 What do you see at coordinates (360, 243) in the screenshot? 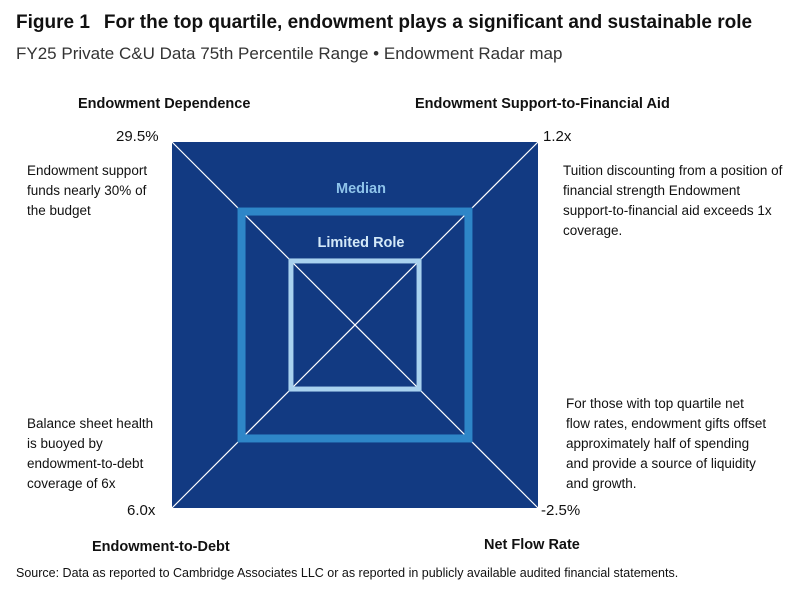
I see `limited-role-label: Limited Role` at bounding box center [360, 243].